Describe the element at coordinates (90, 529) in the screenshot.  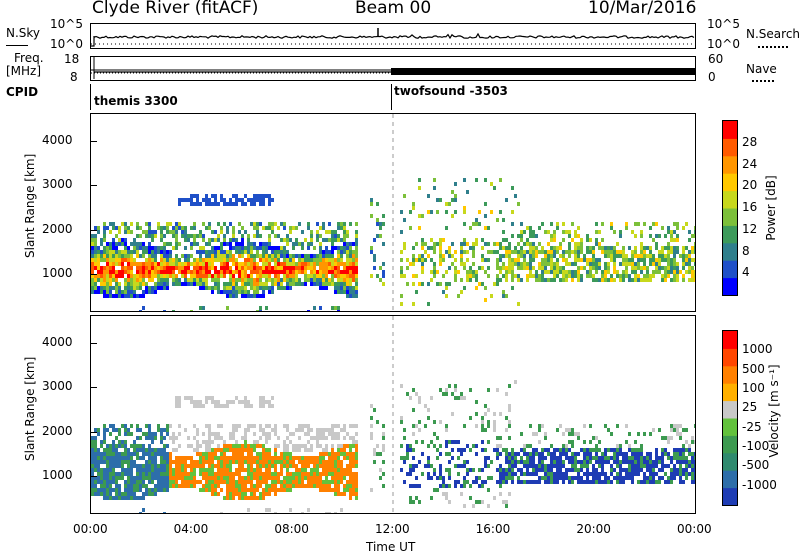
I see `time-tick-label: 00:00` at that location.